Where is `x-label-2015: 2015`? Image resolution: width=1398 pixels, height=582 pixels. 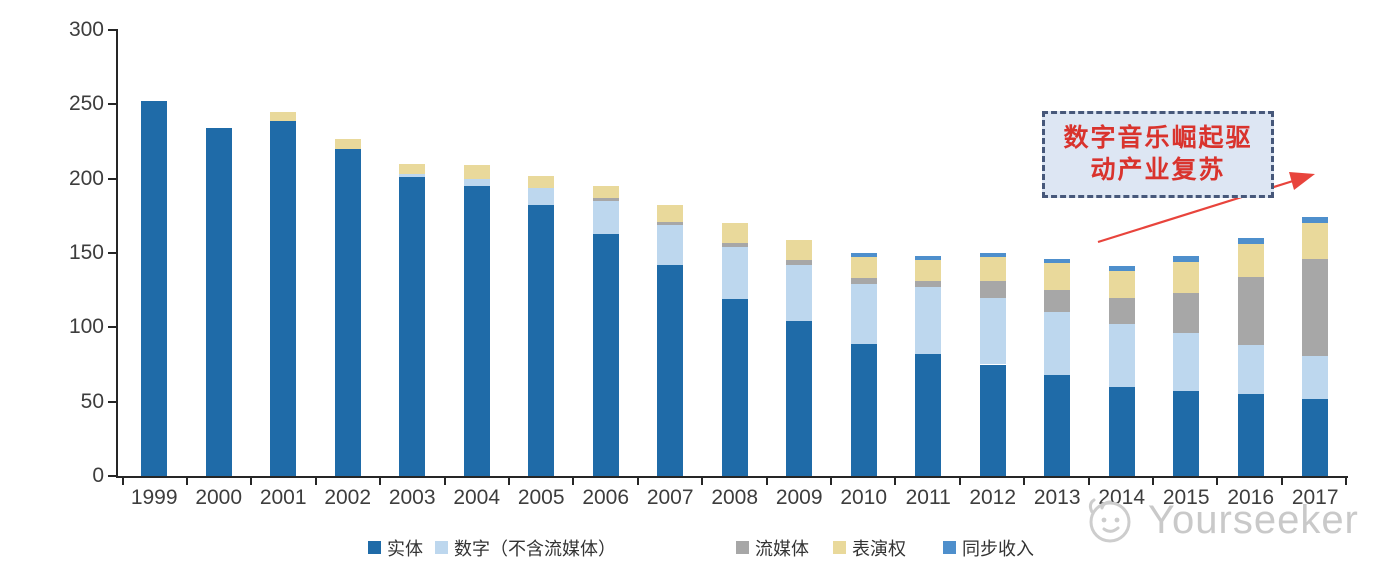 x-label-2015: 2015 is located at coordinates (1186, 497).